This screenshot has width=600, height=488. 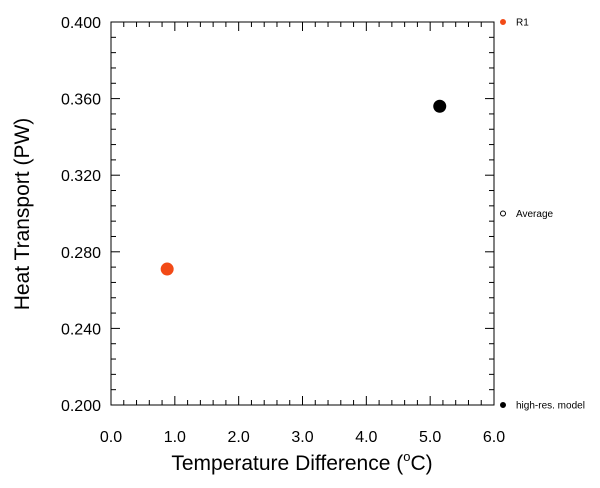 What do you see at coordinates (111, 437) in the screenshot?
I see `x-tick-label: 0.0` at bounding box center [111, 437].